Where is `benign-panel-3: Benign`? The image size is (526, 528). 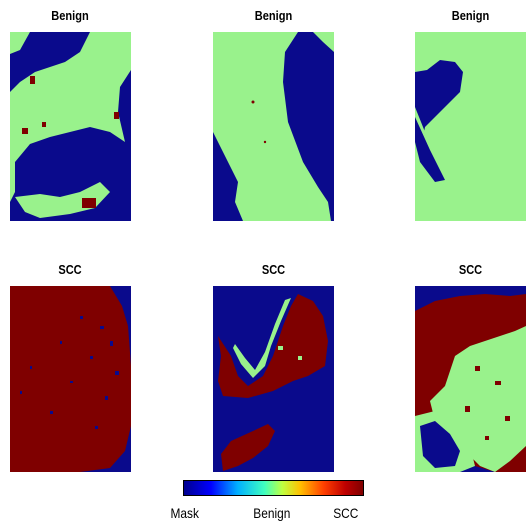 benign-panel-3: Benign is located at coordinates (470, 114).